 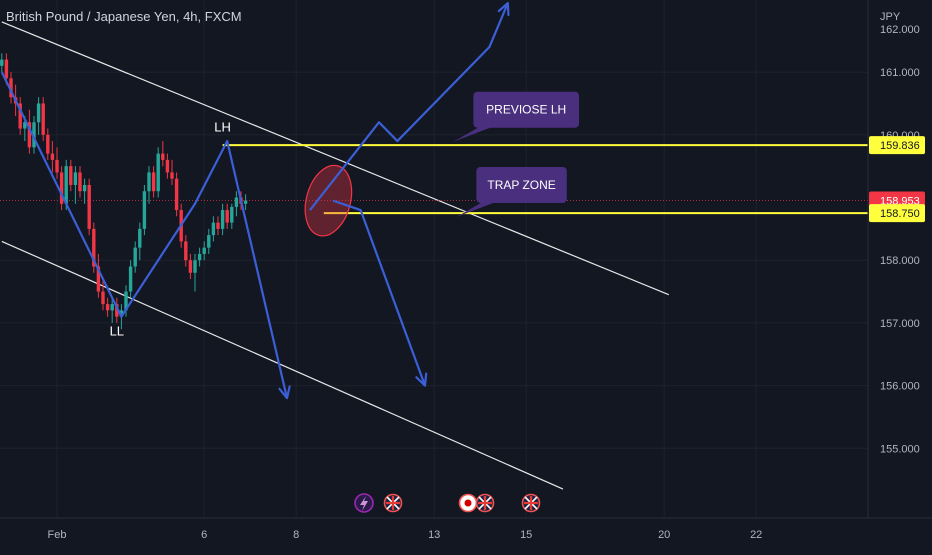 I want to click on level-price-tag: 158.750, so click(x=897, y=213).